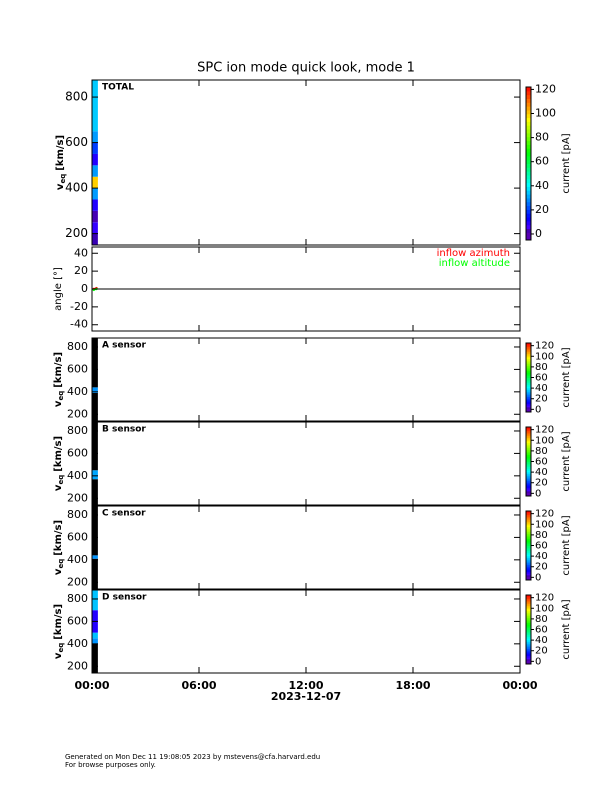 The image size is (612, 792). What do you see at coordinates (110, 765) in the screenshot?
I see `footer-line: For browse purposes only.` at bounding box center [110, 765].